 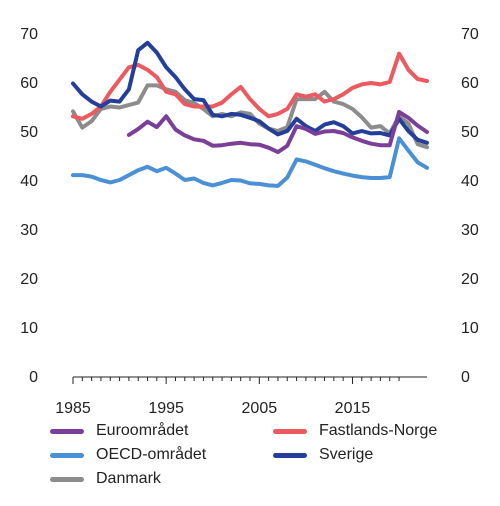 I want to click on series-line-fastlands-norge, so click(x=250, y=86).